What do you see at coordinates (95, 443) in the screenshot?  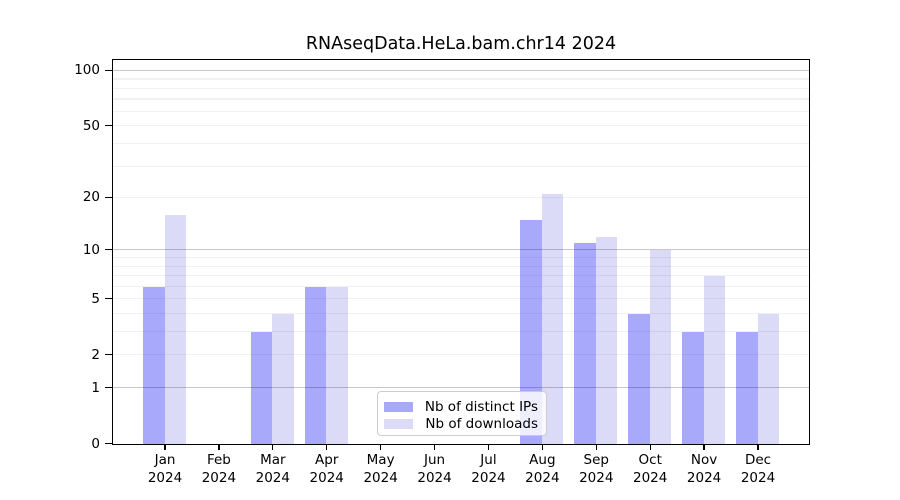 I see `y-axis-label: 0` at bounding box center [95, 443].